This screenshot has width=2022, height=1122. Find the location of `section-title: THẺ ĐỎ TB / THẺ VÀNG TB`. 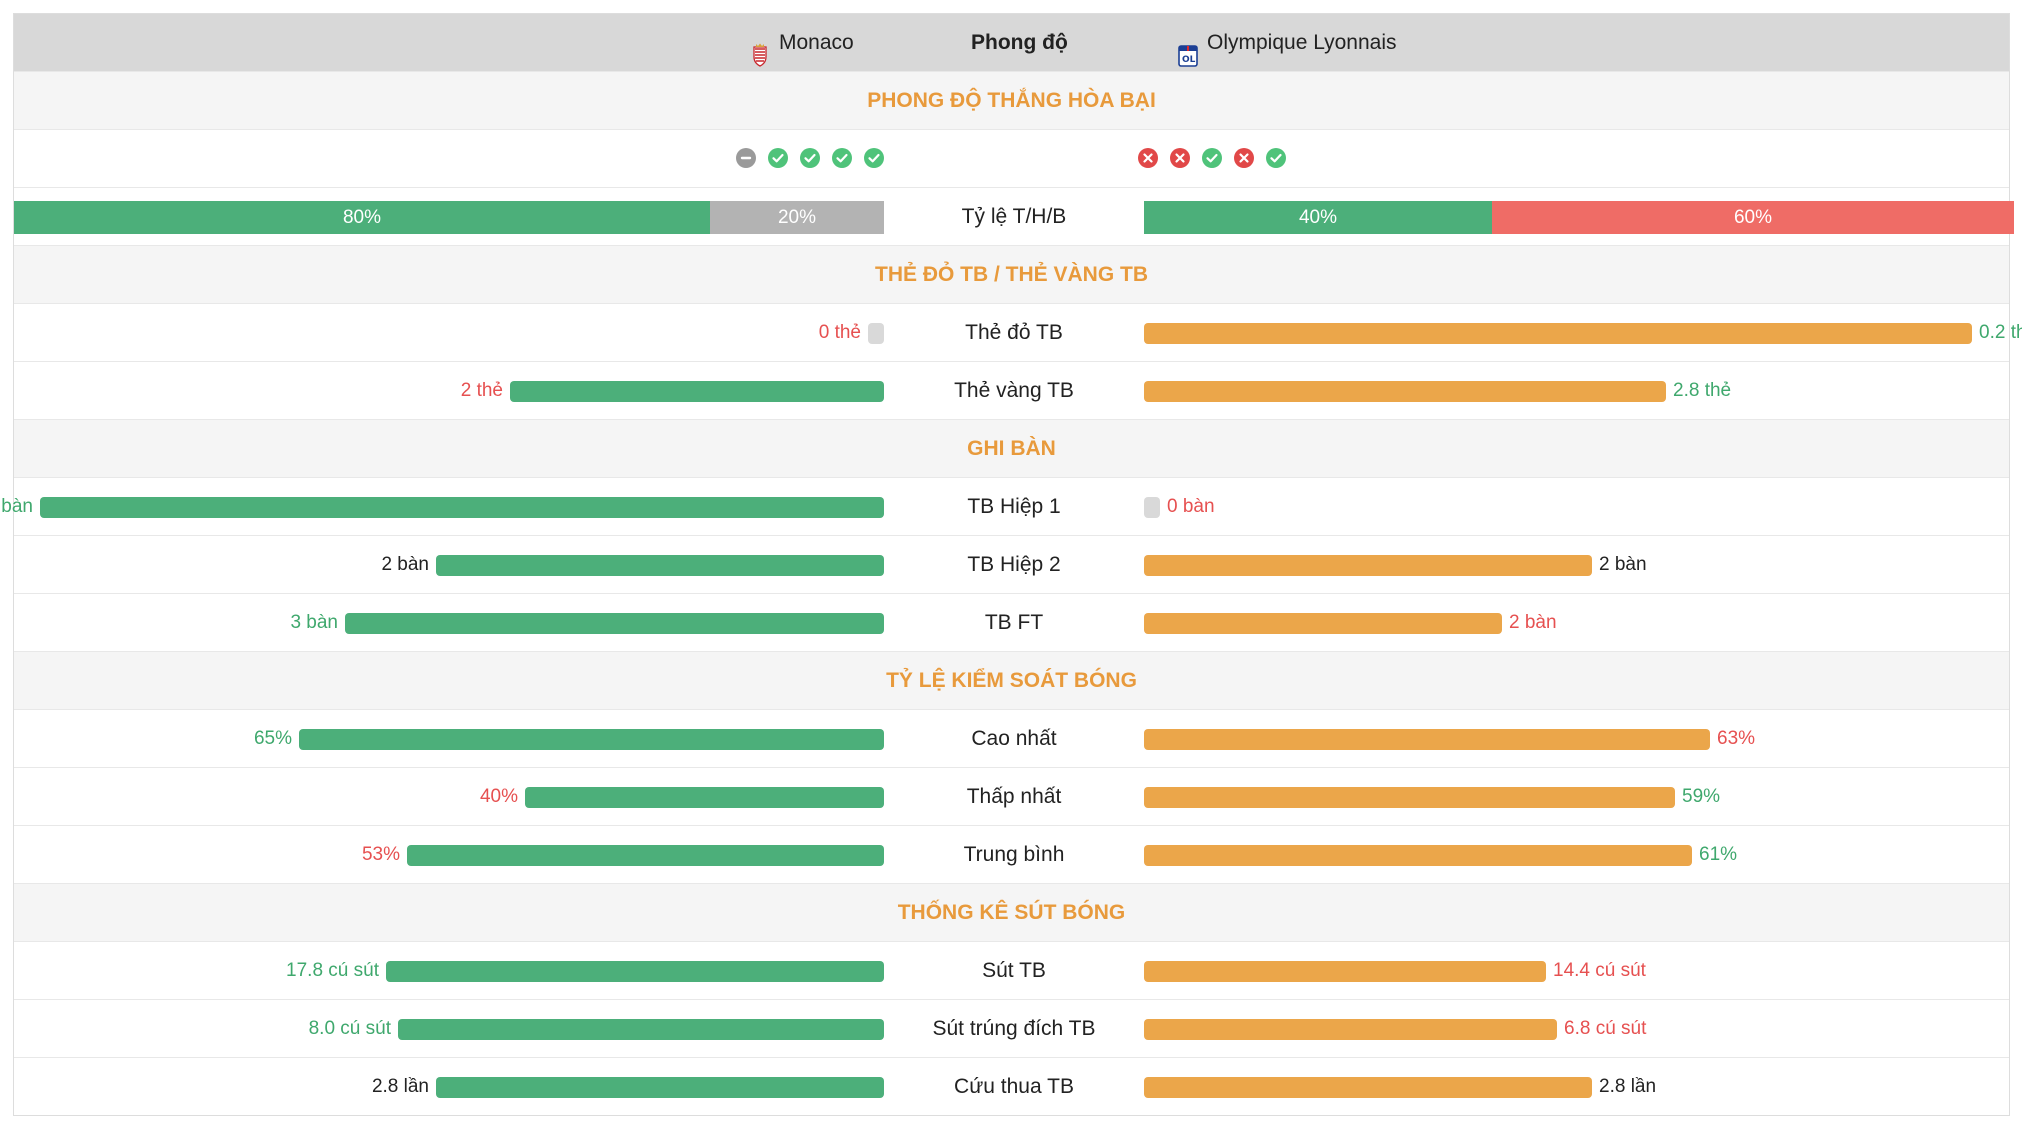

section-title: THẺ ĐỎ TB / THẺ VÀNG TB is located at coordinates (1011, 274).